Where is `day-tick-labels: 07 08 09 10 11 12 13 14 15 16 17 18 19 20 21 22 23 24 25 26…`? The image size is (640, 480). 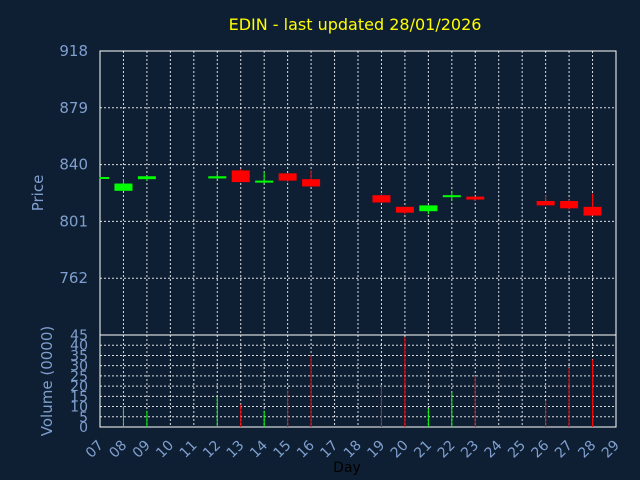
day-tick-labels: 07 08 09 10 11 12 13 14 15 16 17 18 19 20 21 22 23 24 25 26… is located at coordinates (353, 449).